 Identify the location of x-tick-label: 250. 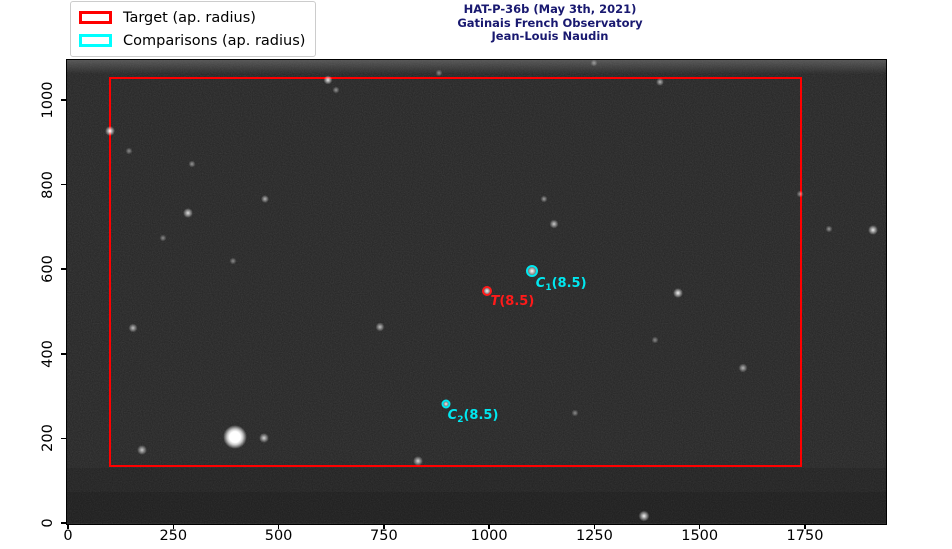
(173, 536).